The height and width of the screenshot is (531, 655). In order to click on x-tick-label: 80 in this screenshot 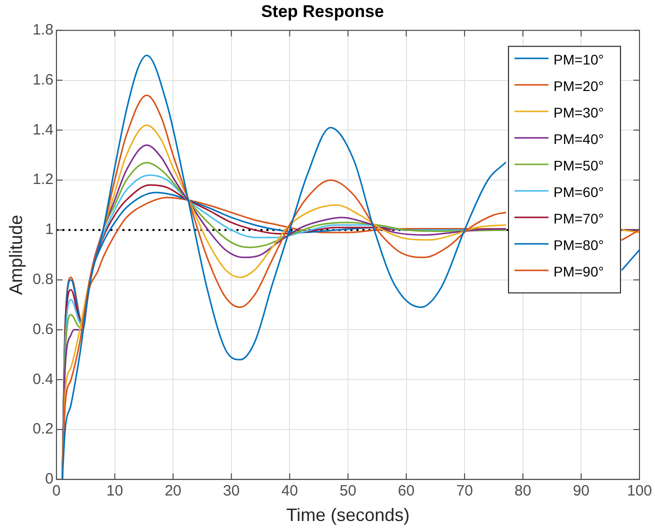, I will do `click(523, 491)`.